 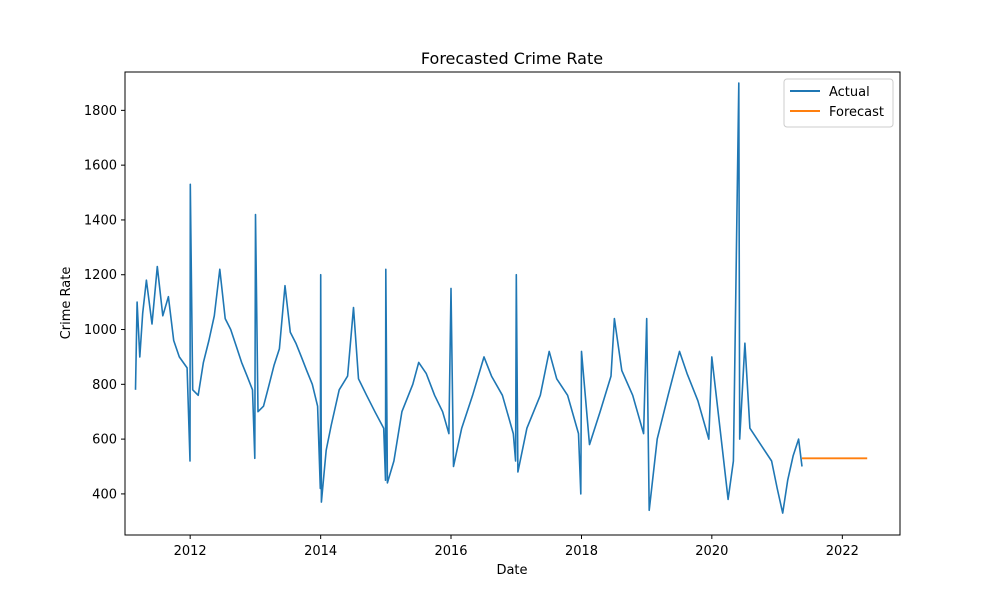 What do you see at coordinates (581, 551) in the screenshot?
I see `x-tick-label: 2018` at bounding box center [581, 551].